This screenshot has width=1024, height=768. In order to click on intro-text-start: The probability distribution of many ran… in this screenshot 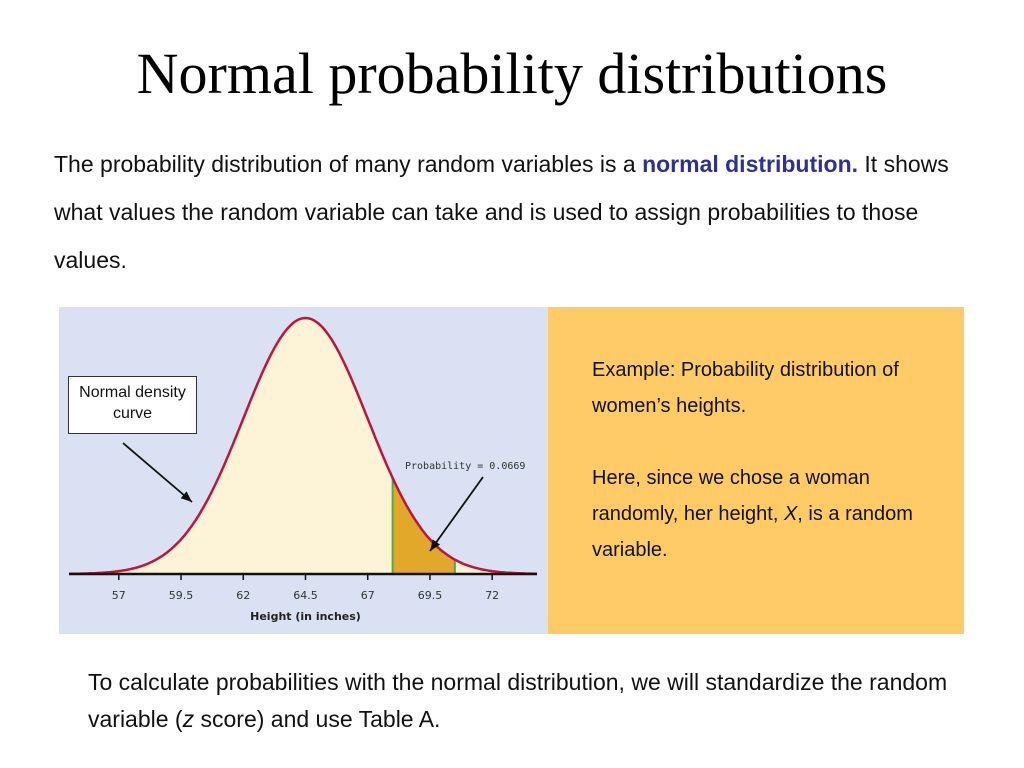, I will do `click(348, 164)`.